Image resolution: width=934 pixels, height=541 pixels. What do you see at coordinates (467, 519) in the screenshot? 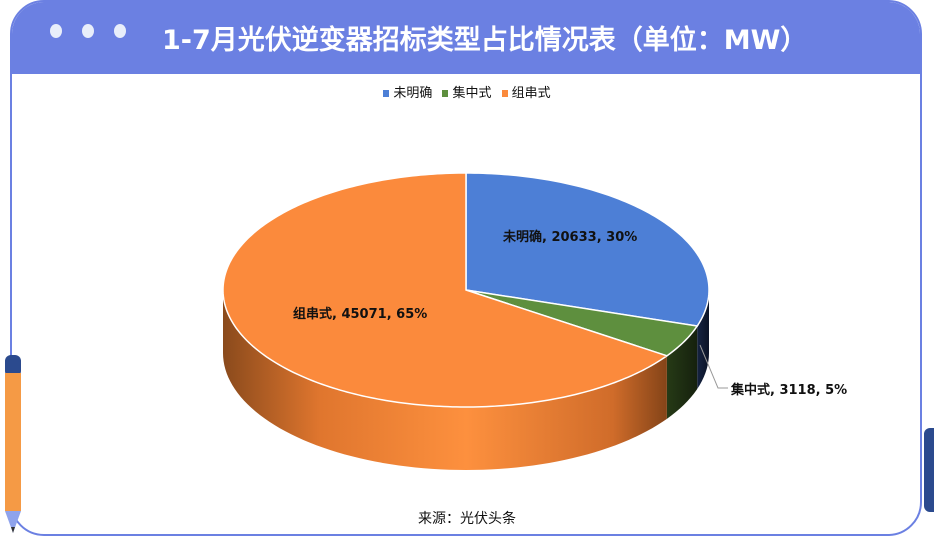
I see `source-note: 来源：光伏头条` at bounding box center [467, 519].